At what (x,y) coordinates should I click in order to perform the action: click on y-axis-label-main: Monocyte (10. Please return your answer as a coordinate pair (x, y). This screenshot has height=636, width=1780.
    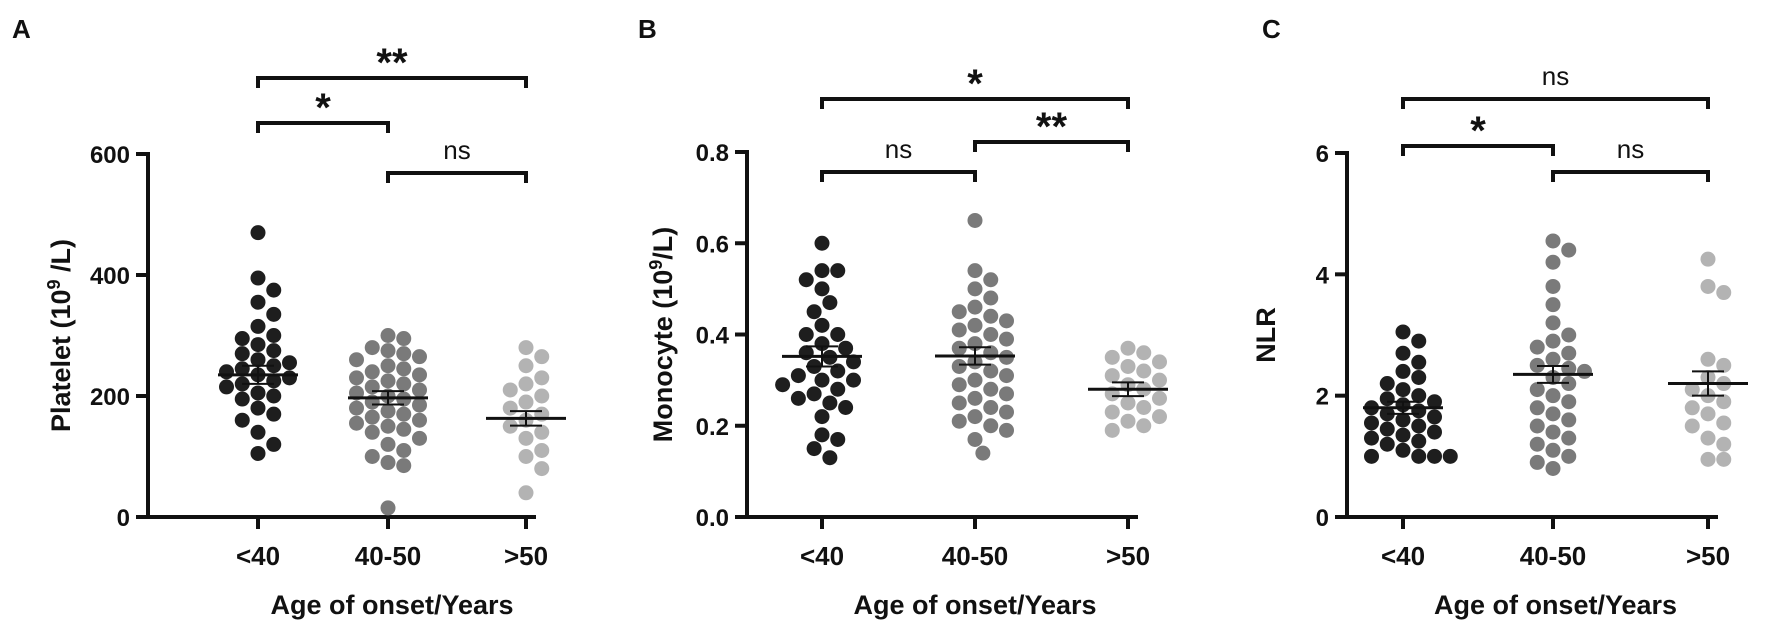
    Looking at the image, I should click on (663, 356).